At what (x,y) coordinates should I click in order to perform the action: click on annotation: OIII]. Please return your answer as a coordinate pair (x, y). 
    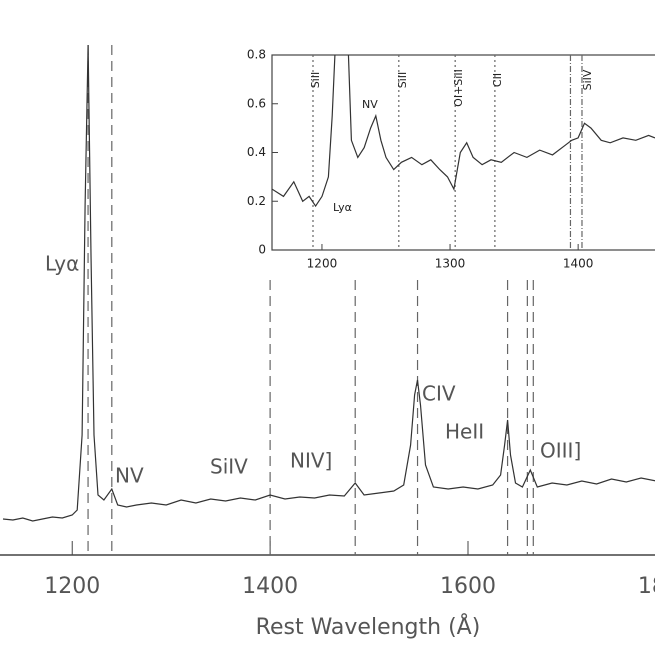
    Looking at the image, I should click on (560, 451).